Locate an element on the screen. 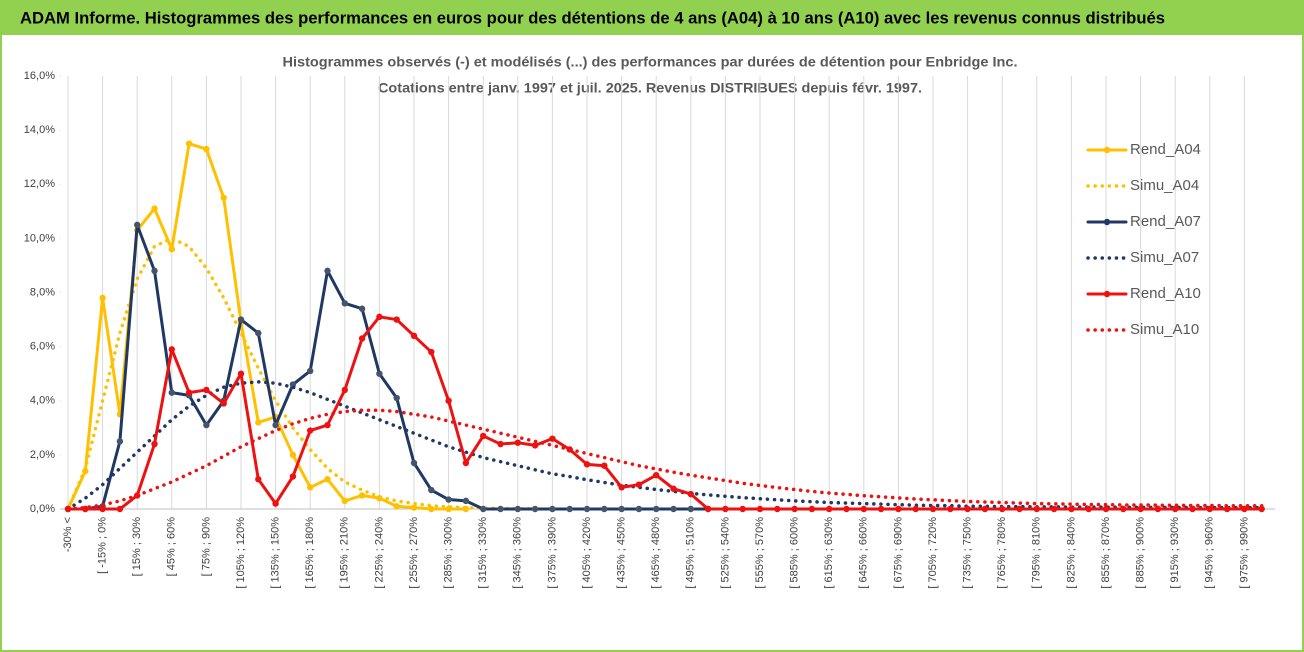 This screenshot has width=1304, height=652. x-tick-label: [ 915% ; 930% is located at coordinates (1175, 553).